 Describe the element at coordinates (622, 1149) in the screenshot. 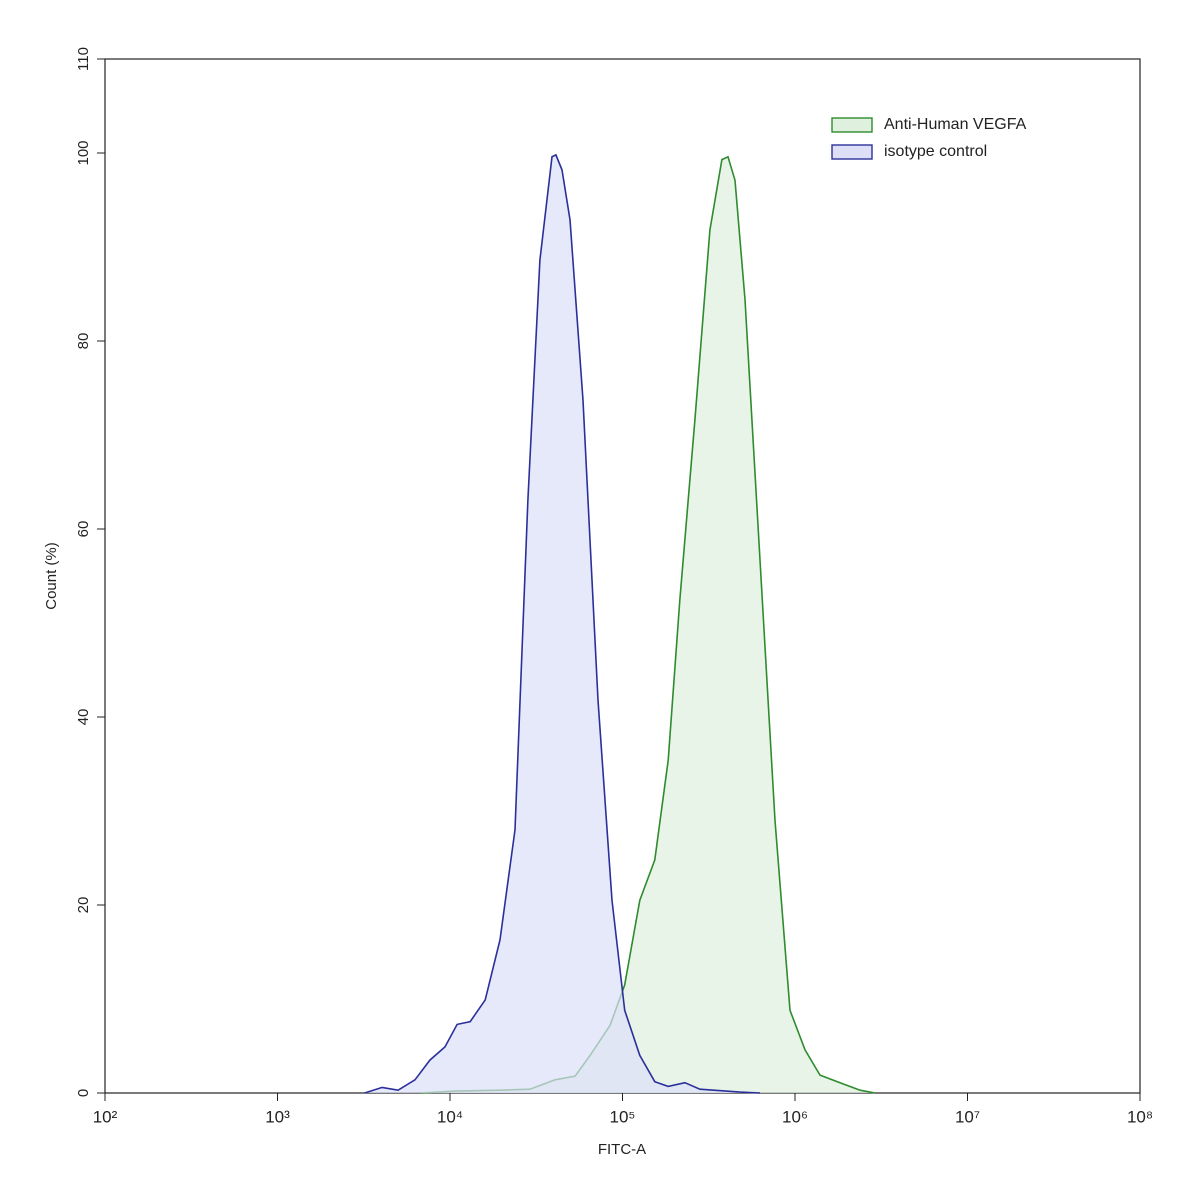

I see `x-axis-label: FITC-A` at that location.